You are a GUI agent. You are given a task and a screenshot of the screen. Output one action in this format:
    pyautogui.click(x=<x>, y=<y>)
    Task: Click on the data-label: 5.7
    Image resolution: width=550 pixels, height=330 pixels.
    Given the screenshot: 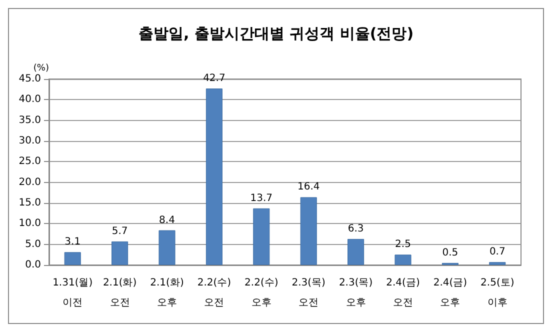 What is the action you would take?
    pyautogui.click(x=120, y=231)
    